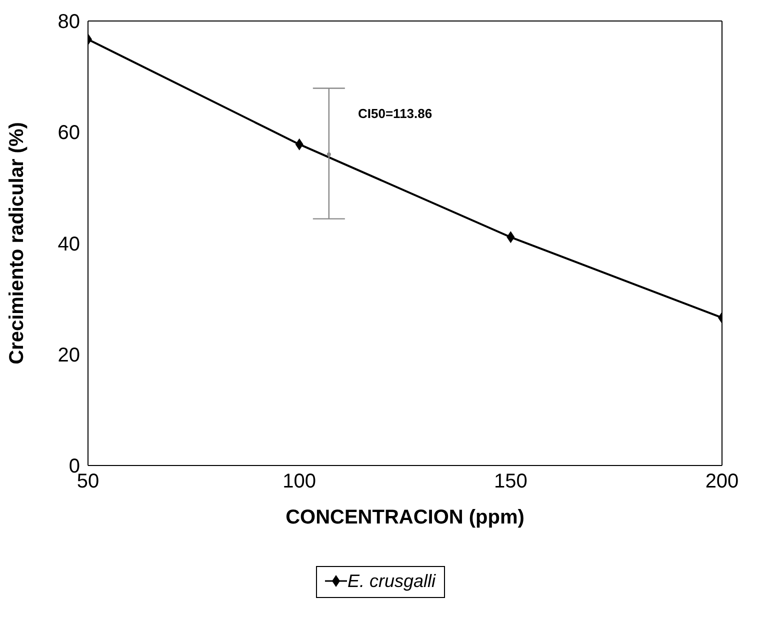 The height and width of the screenshot is (635, 759). What do you see at coordinates (88, 481) in the screenshot?
I see `x-tick-label: 50` at bounding box center [88, 481].